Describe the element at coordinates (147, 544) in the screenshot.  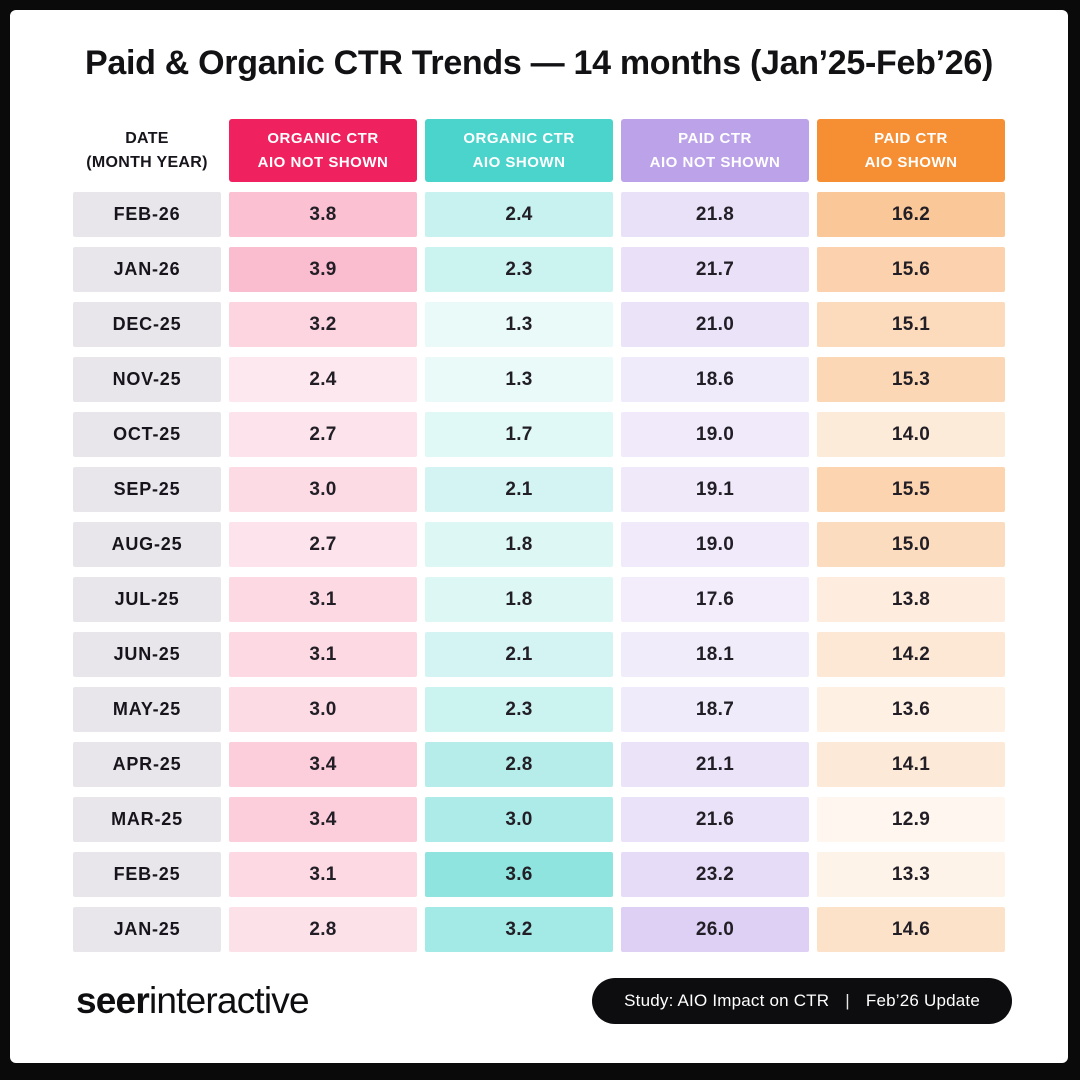
I see `date-cell: AUG-25` at that location.